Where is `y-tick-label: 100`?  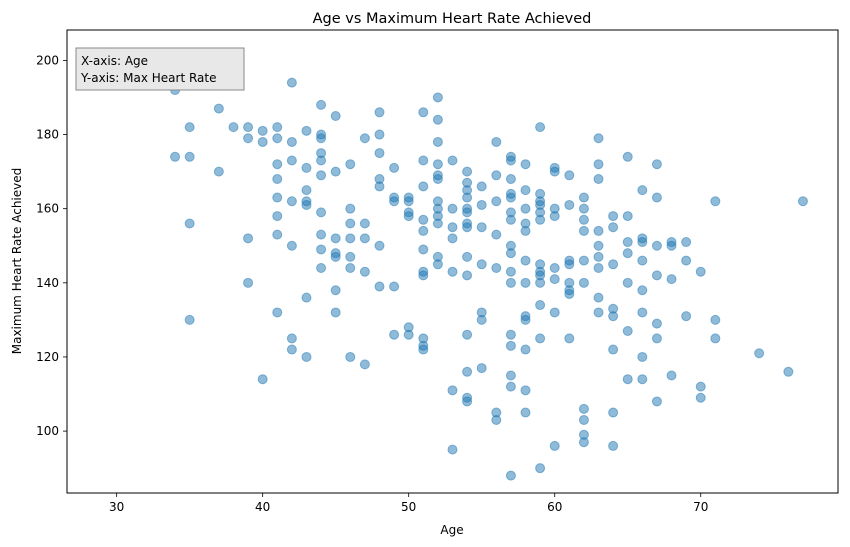 y-tick-label: 100 is located at coordinates (47, 431).